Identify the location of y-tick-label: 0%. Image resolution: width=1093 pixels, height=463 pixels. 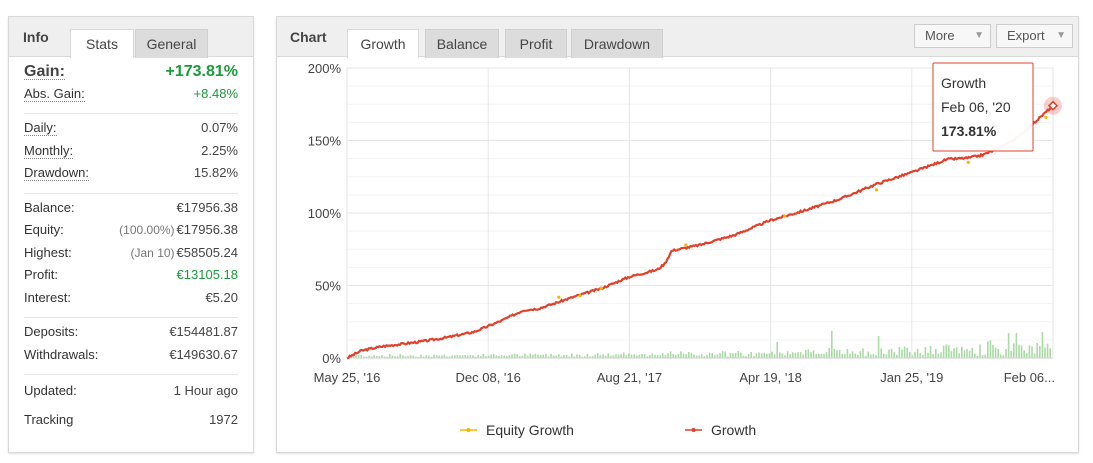
(331, 358).